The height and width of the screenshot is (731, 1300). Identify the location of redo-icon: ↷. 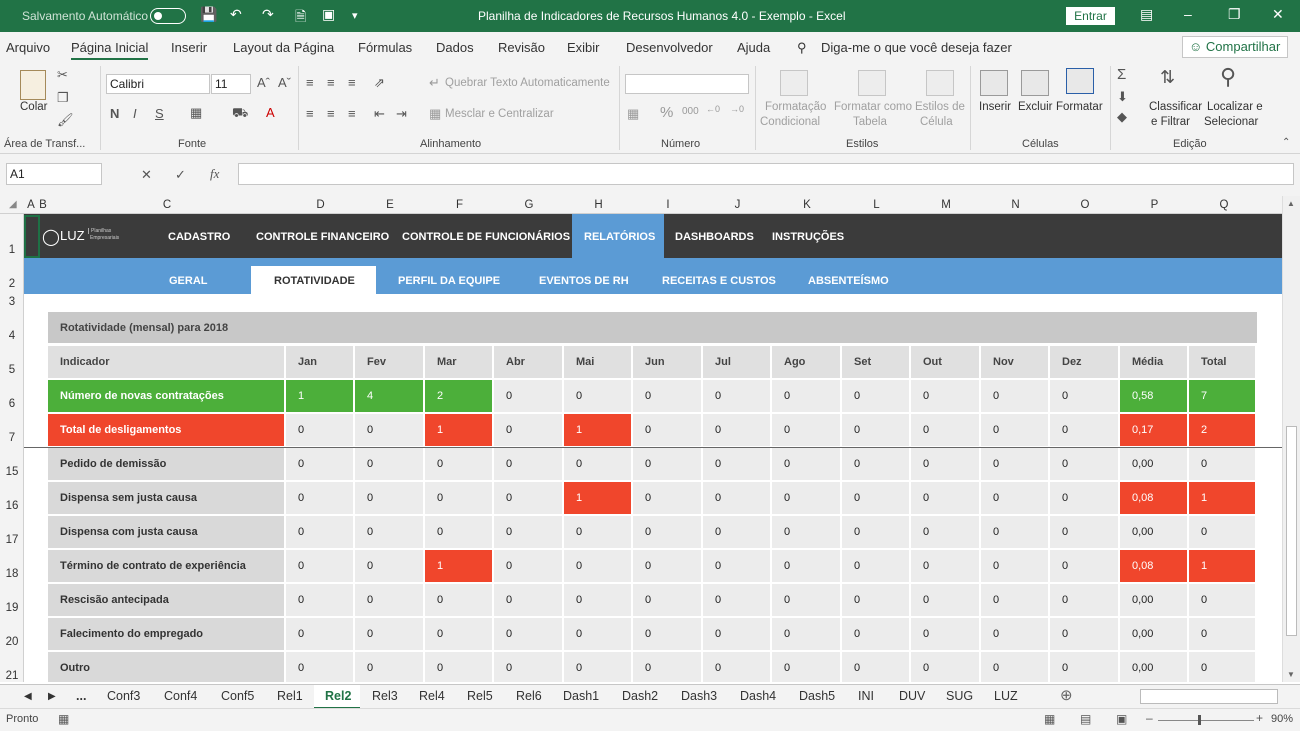
(268, 14).